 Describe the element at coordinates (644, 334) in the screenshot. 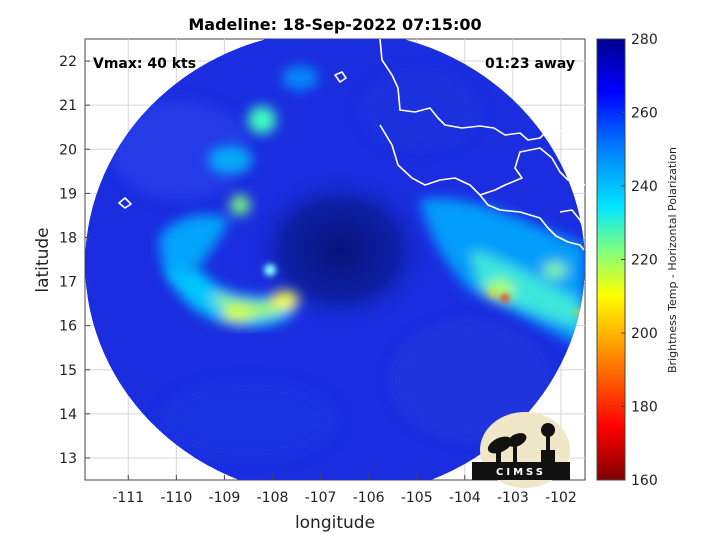

I see `colorbar-tick-label: 200` at that location.